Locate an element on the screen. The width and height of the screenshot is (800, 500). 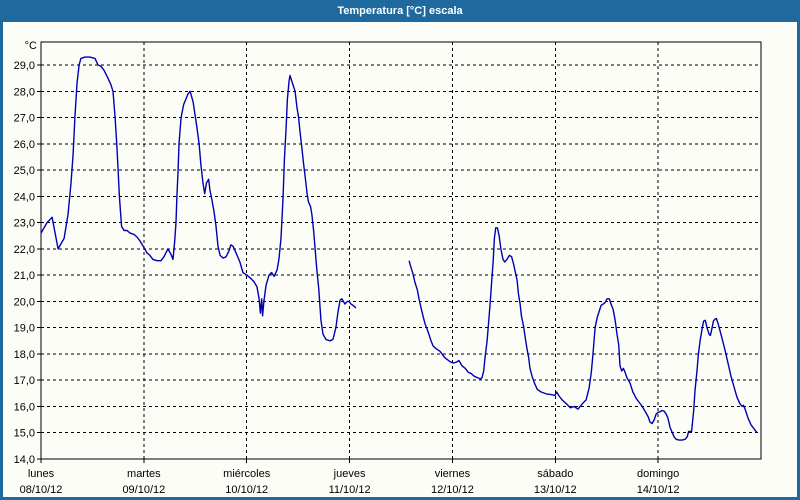
y-tick-label: 26,0 is located at coordinates (24, 145).